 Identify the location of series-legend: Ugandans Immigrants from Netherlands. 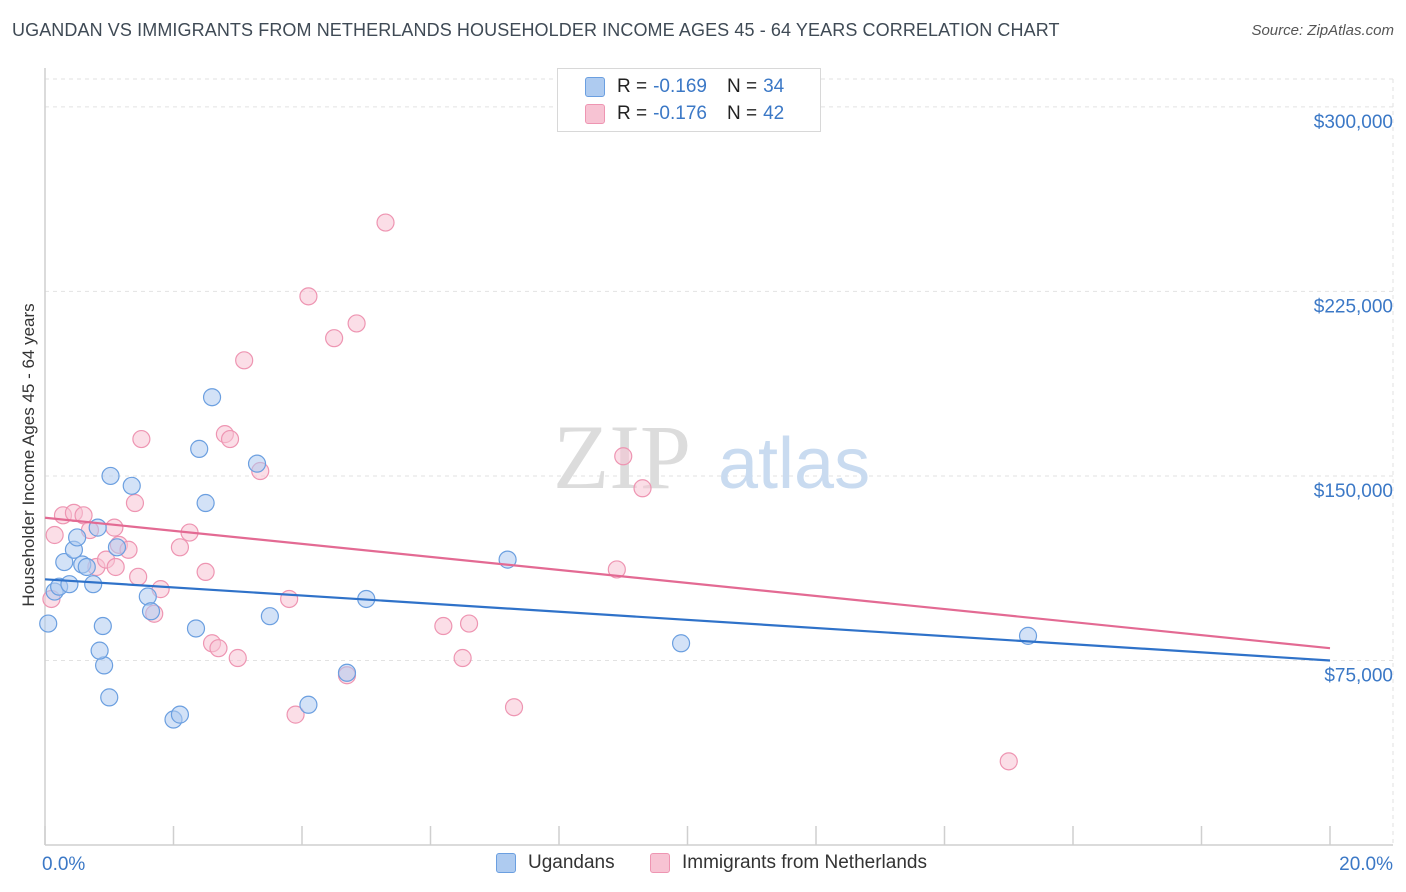
(703, 865).